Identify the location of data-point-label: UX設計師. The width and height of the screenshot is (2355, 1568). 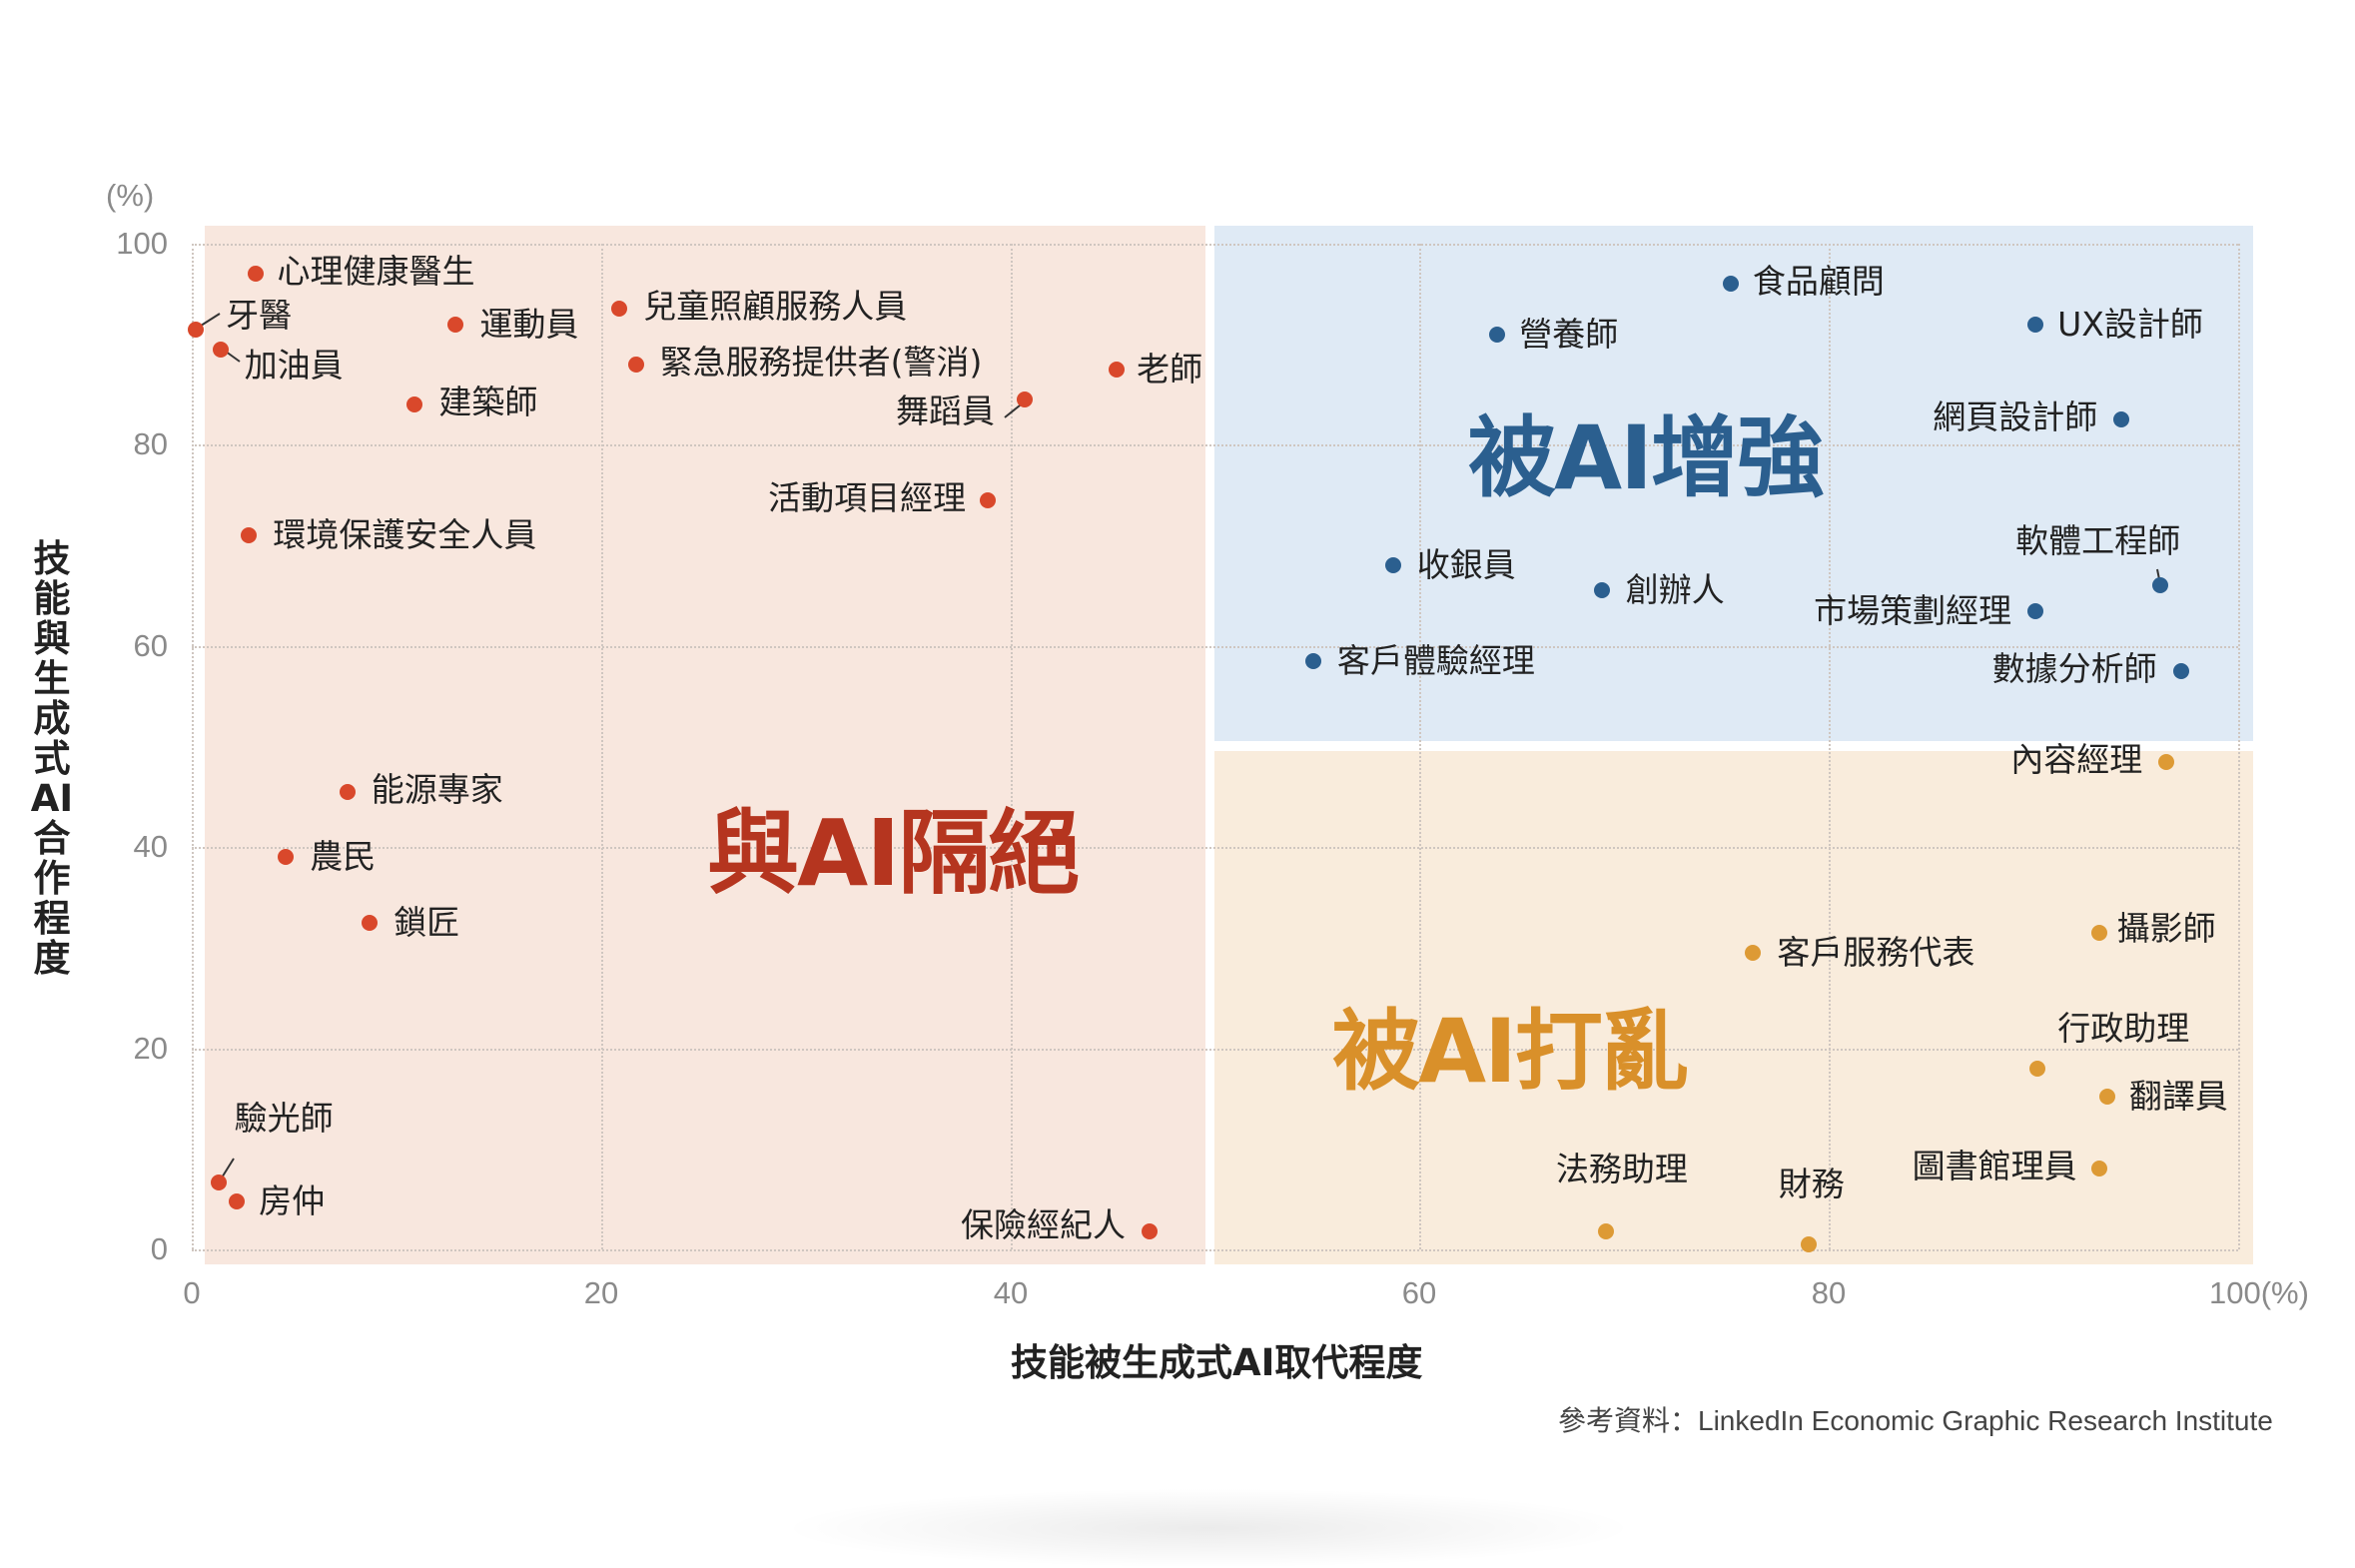
(2130, 324).